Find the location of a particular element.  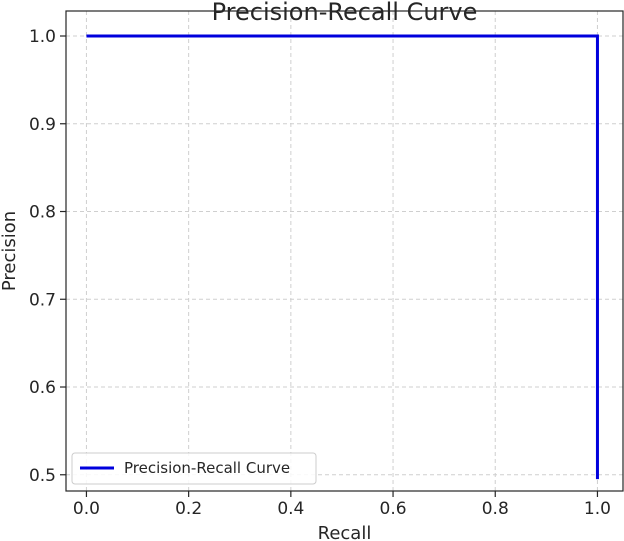

x-tick-label: 1.0 is located at coordinates (597, 509).